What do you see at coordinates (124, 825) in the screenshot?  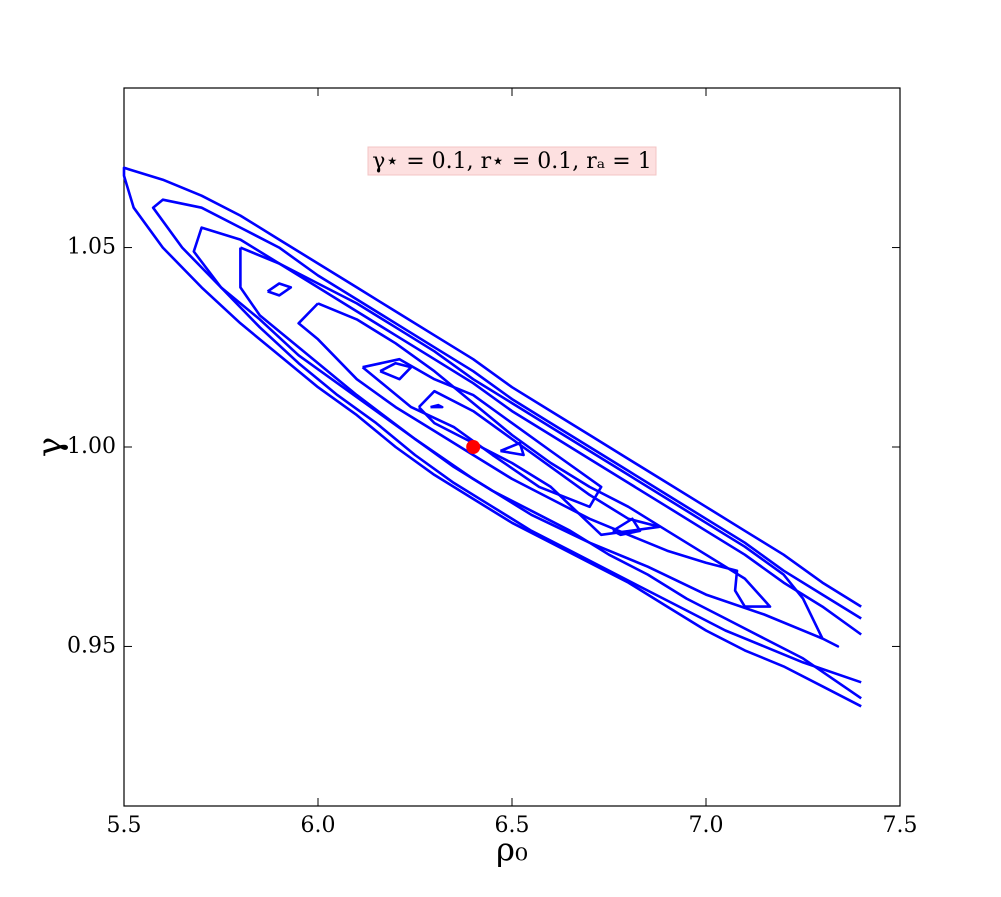 I see `x-tick-label: 5.5` at bounding box center [124, 825].